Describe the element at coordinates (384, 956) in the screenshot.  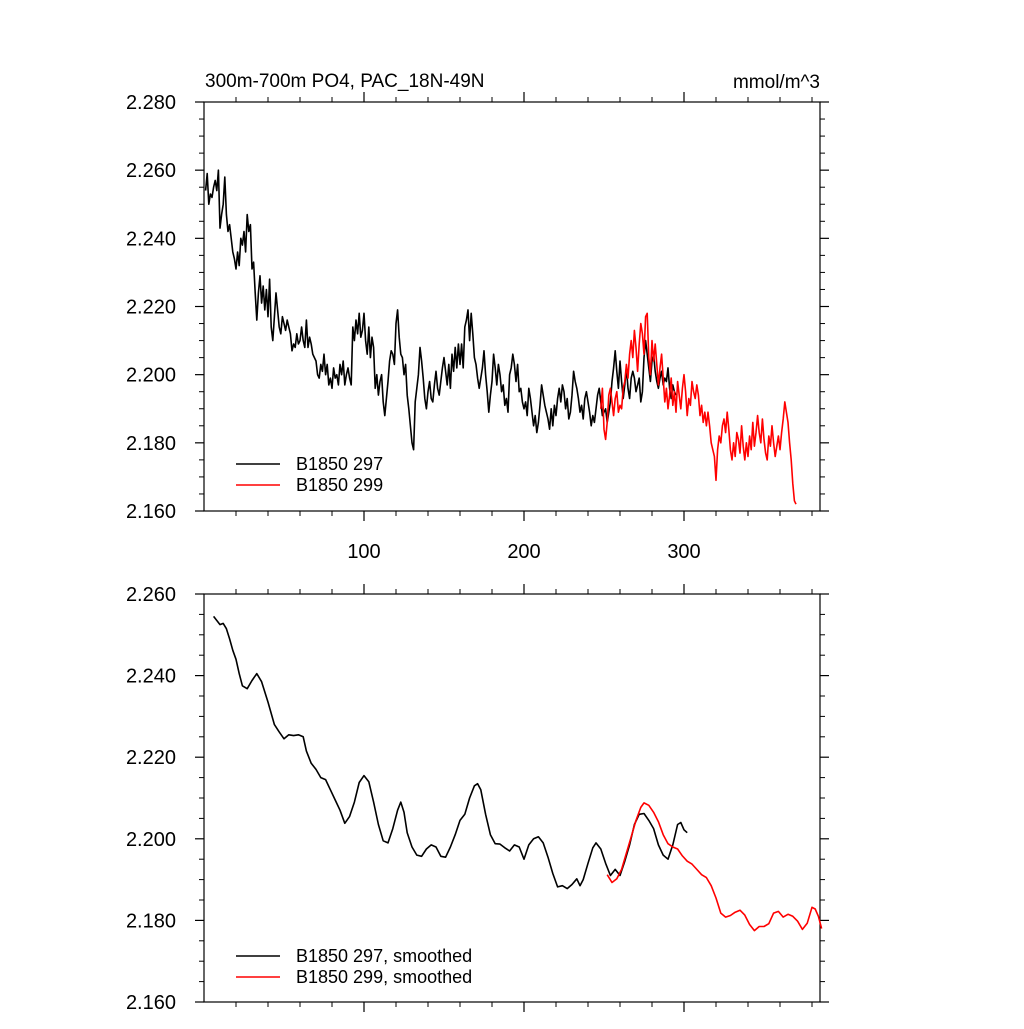
I see `legend-label-1: B1850 297, smoothed` at that location.